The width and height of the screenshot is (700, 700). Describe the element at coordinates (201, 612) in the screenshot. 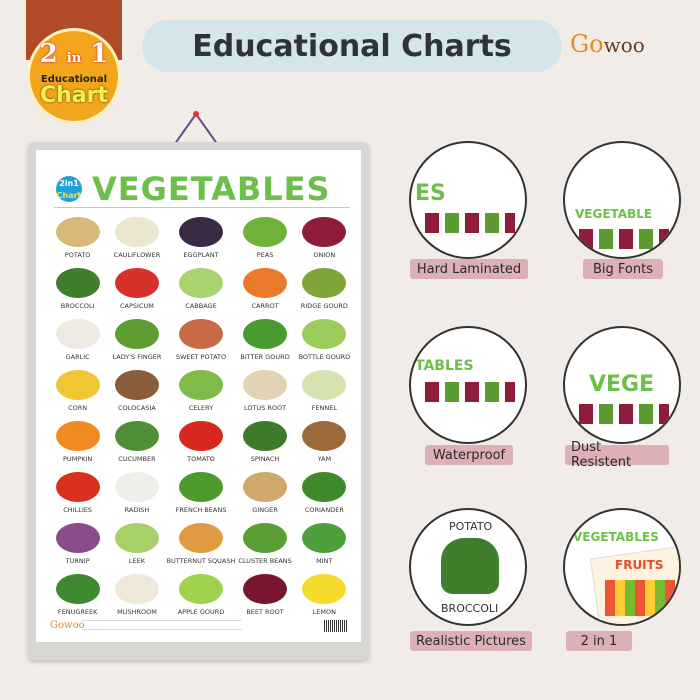

I see `vegetable-label: APPLE GOURD` at that location.